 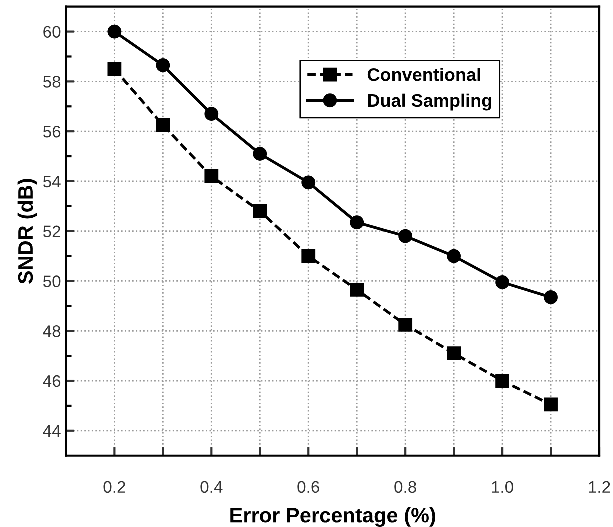 I want to click on y-tick-label: 54, so click(x=52, y=182).